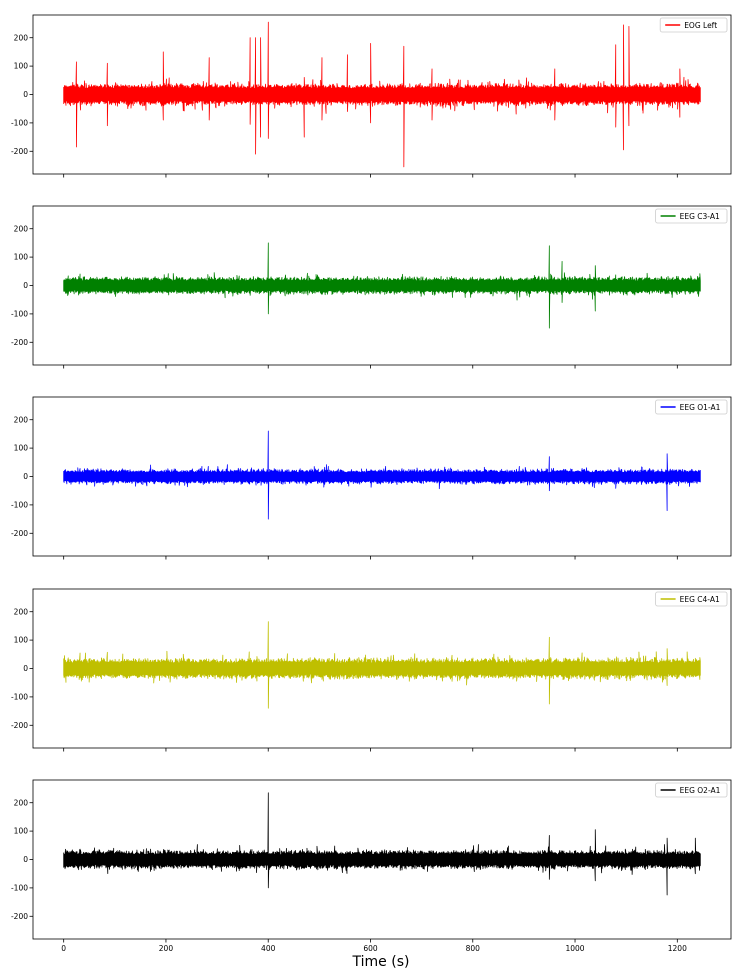 Image resolution: width=745 pixels, height=970 pixels. What do you see at coordinates (381, 962) in the screenshot?
I see `x-axis-label: Time (s)` at bounding box center [381, 962].